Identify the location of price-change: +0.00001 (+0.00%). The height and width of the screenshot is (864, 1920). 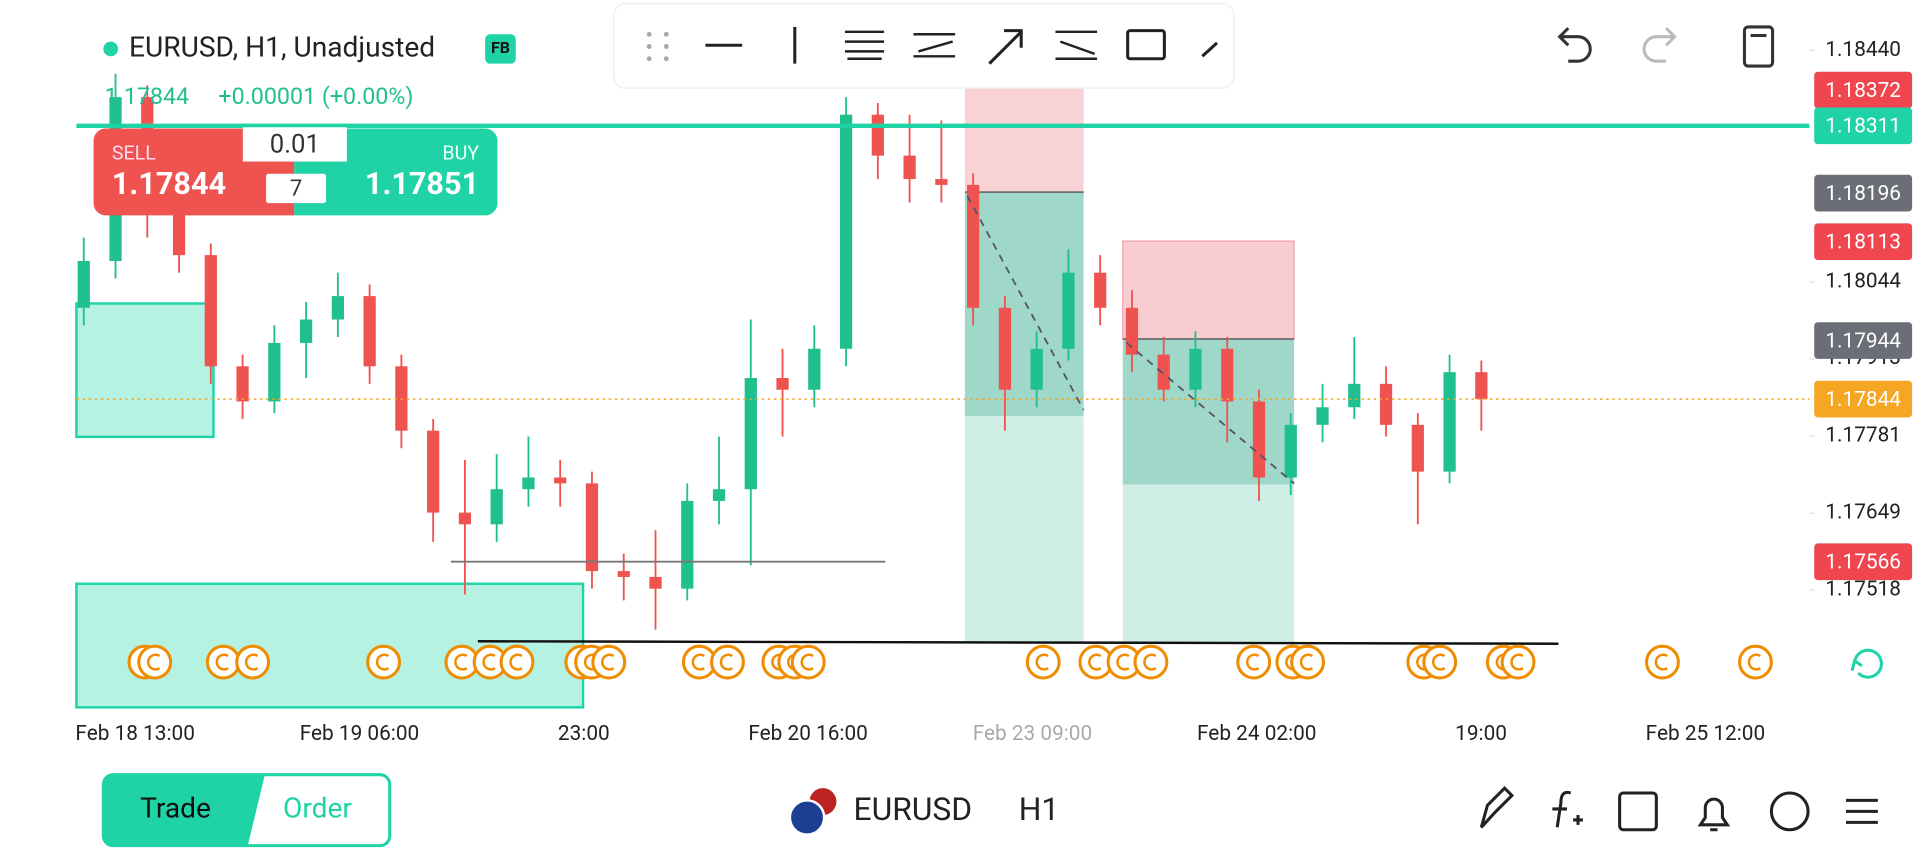
(315, 96).